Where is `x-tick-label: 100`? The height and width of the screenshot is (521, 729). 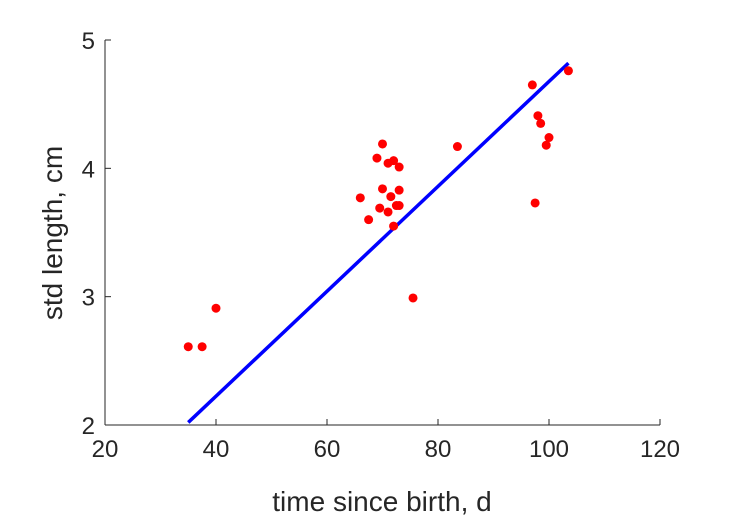
x-tick-label: 100 is located at coordinates (549, 449).